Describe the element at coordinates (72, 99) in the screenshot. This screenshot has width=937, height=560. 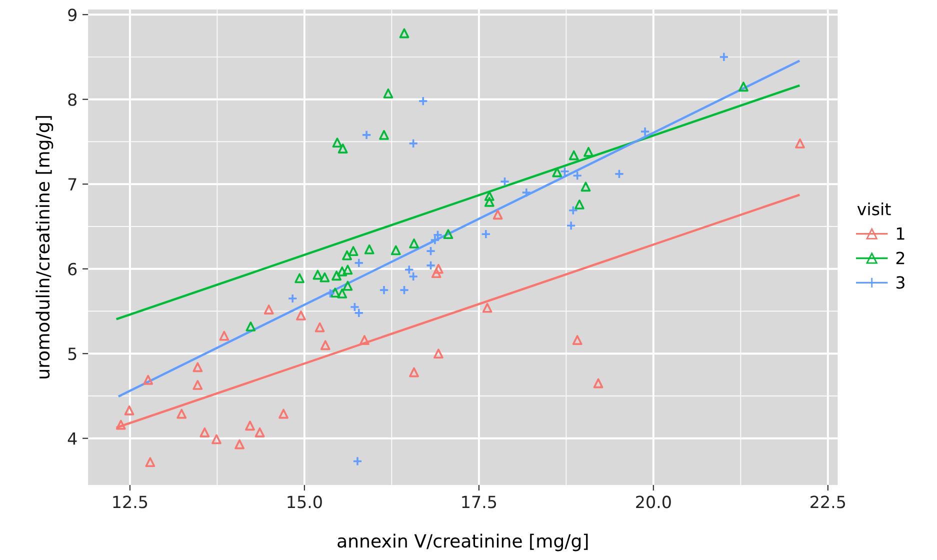
I see `y-tick-label: 8` at that location.